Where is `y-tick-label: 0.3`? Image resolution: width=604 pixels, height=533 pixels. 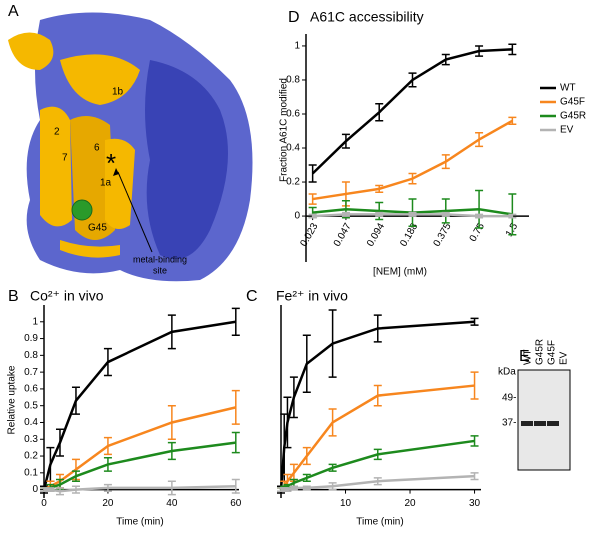
y-tick-label: 0.3 is located at coordinates (31, 439).